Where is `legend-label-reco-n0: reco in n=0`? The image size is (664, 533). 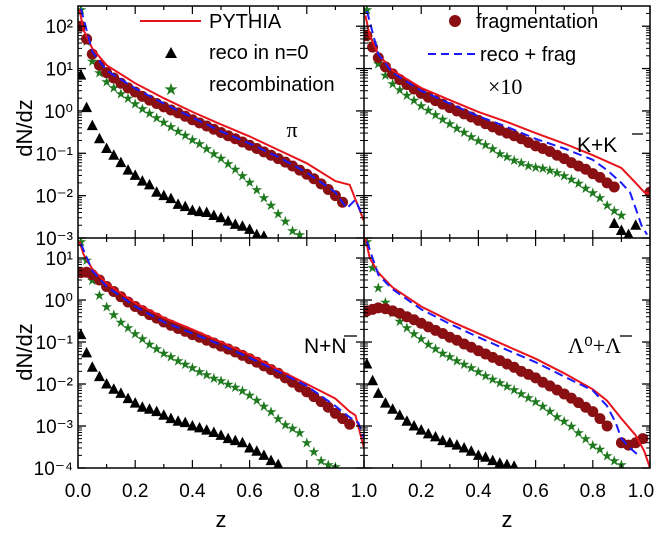
legend-label-reco-n0: reco in n=0 is located at coordinates (259, 53).